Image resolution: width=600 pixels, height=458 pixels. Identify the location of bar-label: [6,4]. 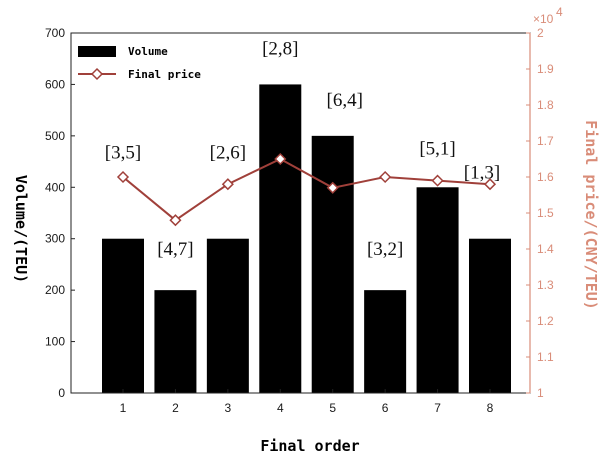
(345, 100).